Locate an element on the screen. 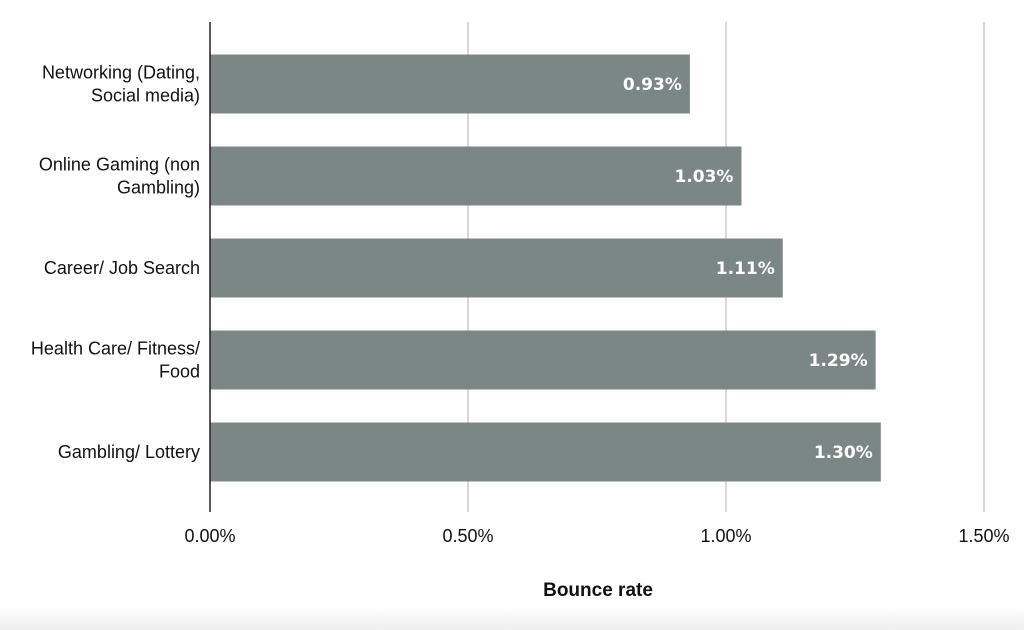 The width and height of the screenshot is (1024, 630). category-label-line: Health Care/ Fitness/ is located at coordinates (115, 349).